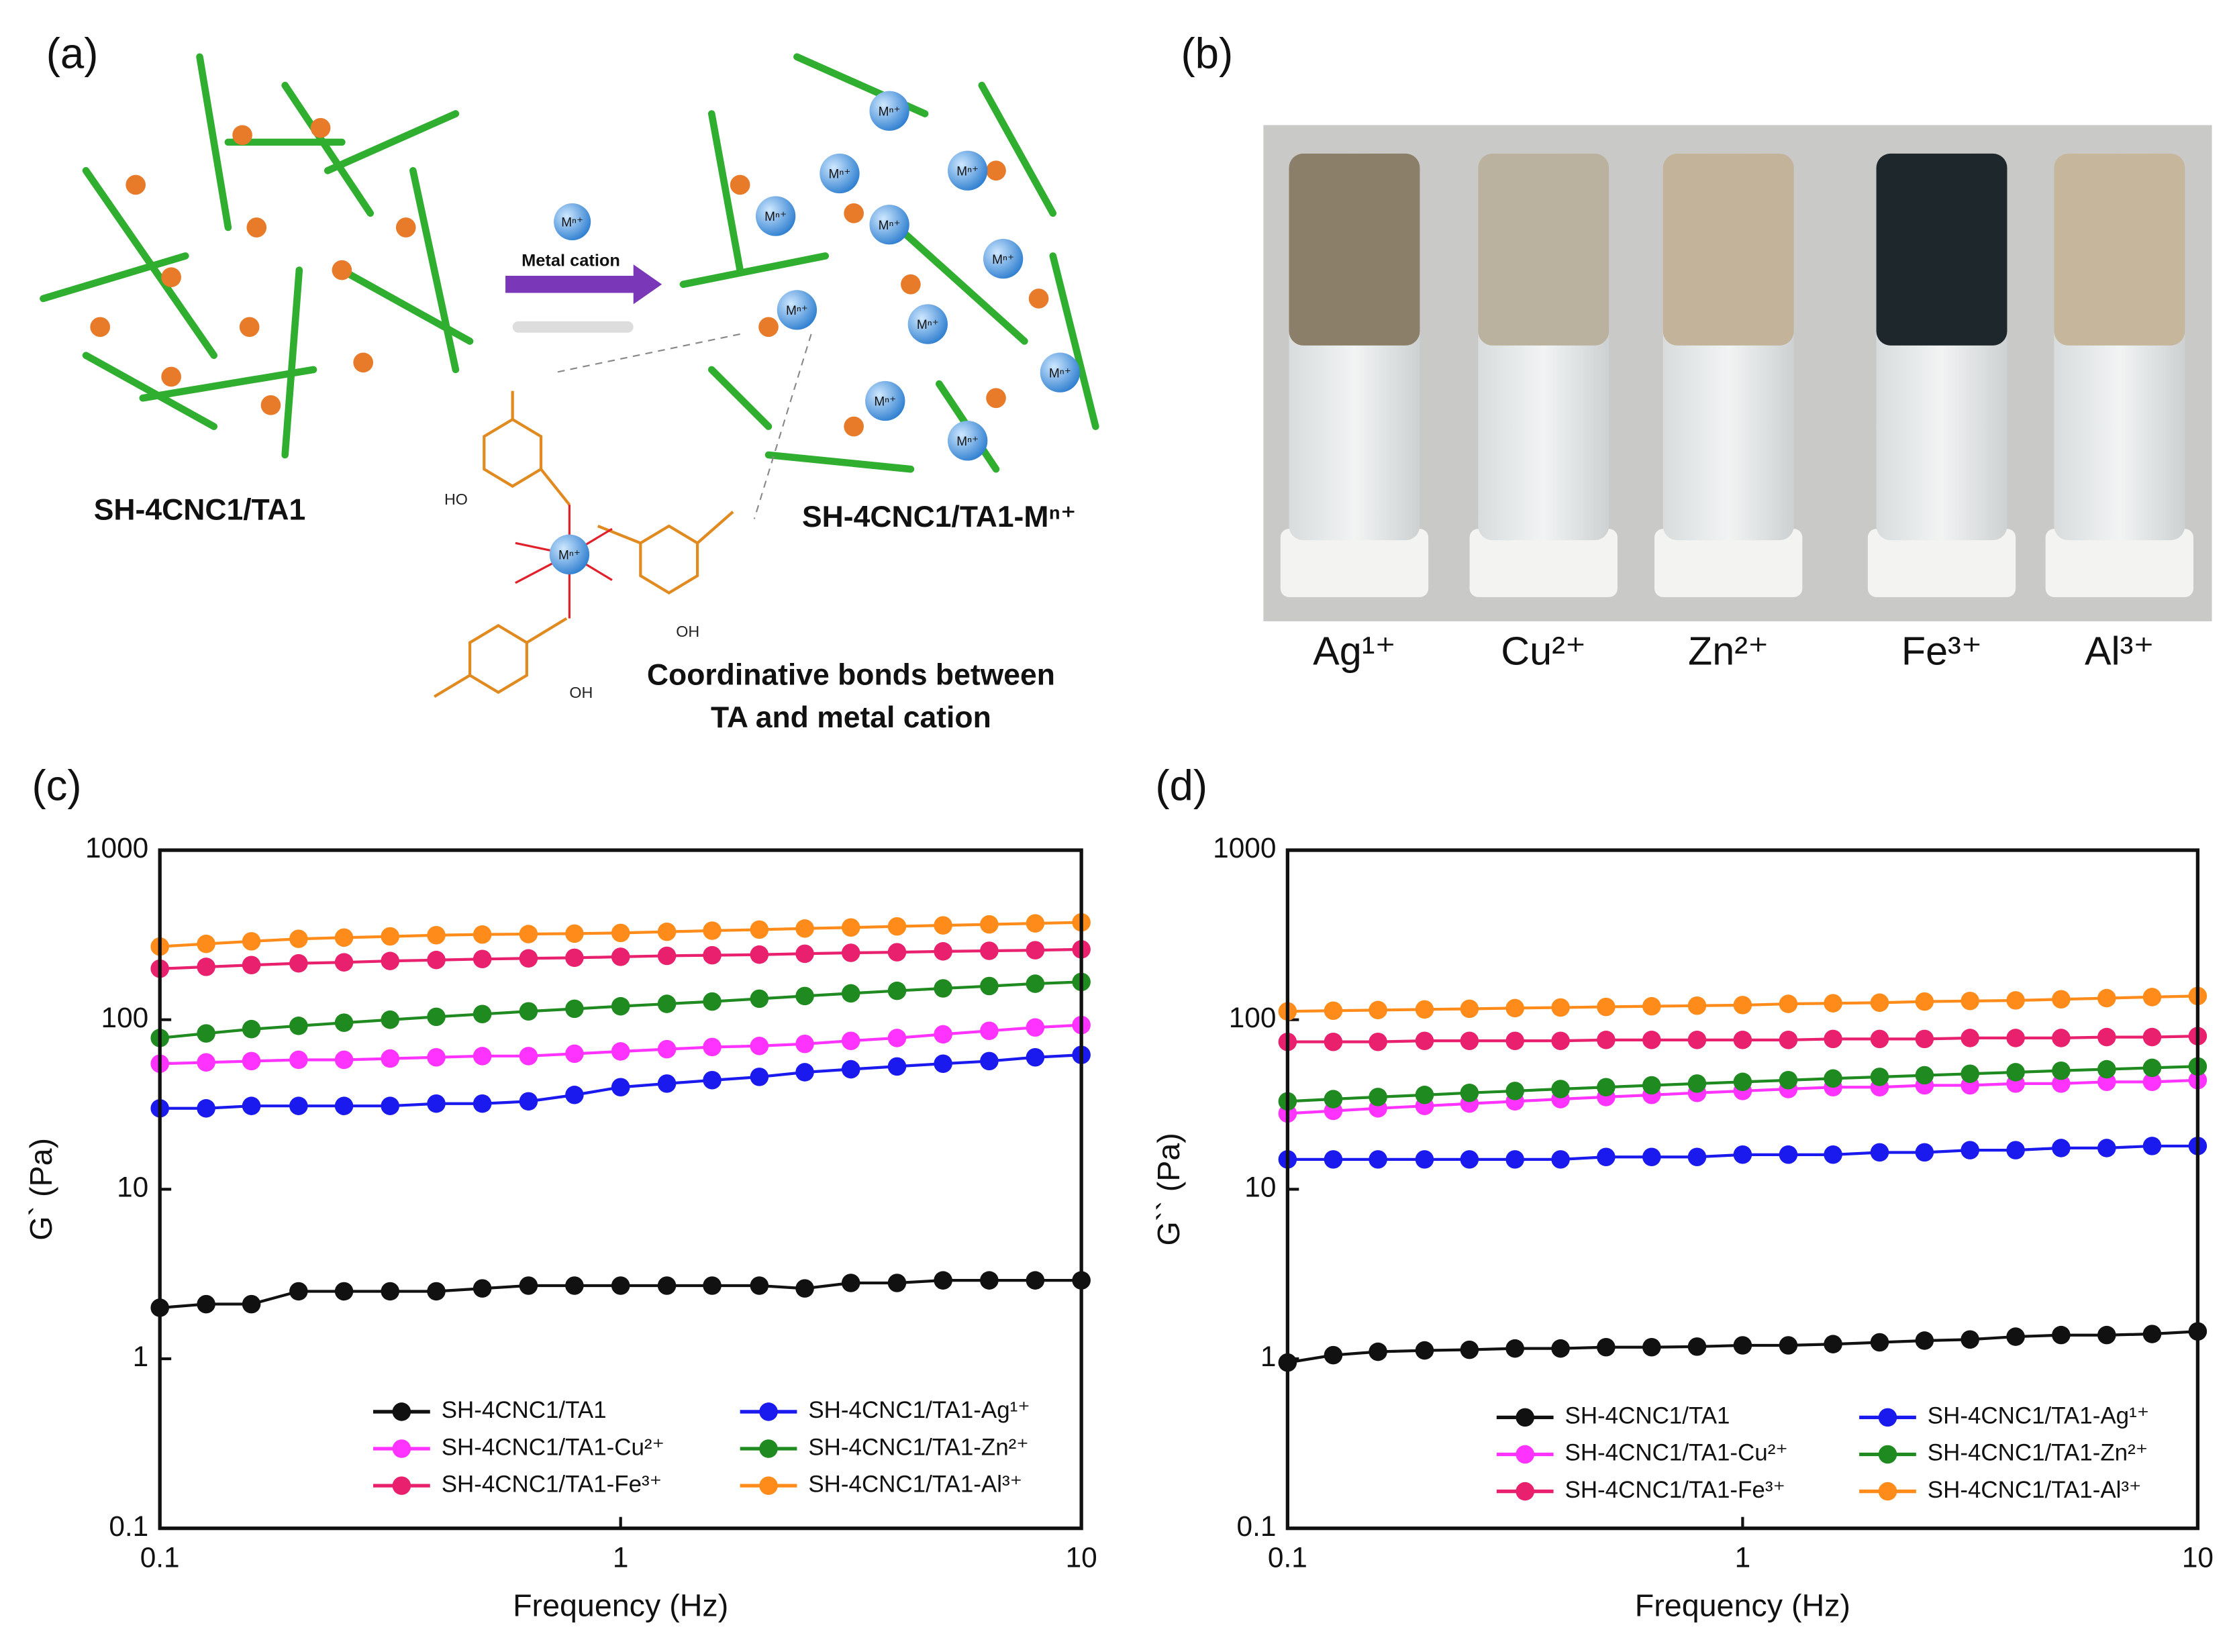  I want to click on network-left, so click(257, 256).